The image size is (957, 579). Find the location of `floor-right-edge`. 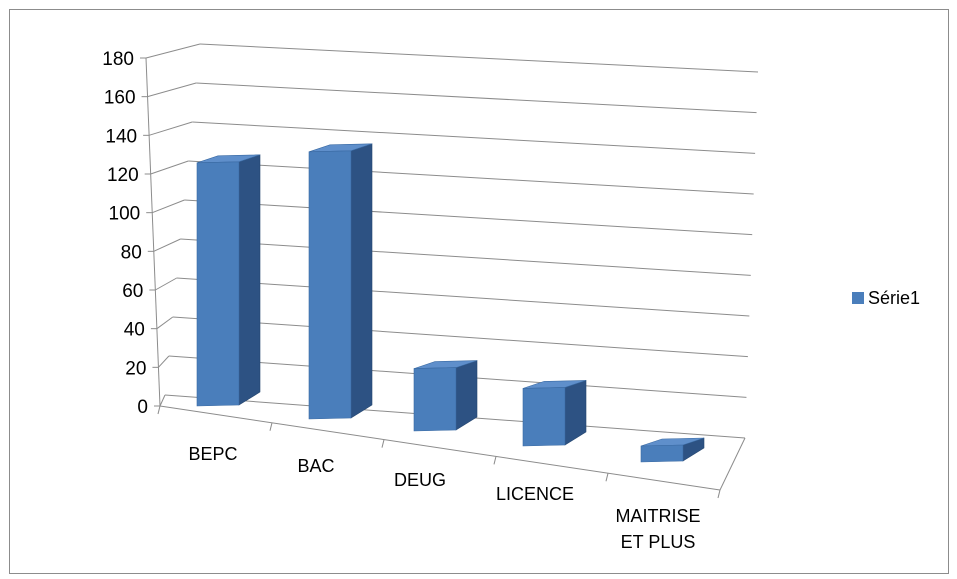

floor-right-edge is located at coordinates (732, 464).